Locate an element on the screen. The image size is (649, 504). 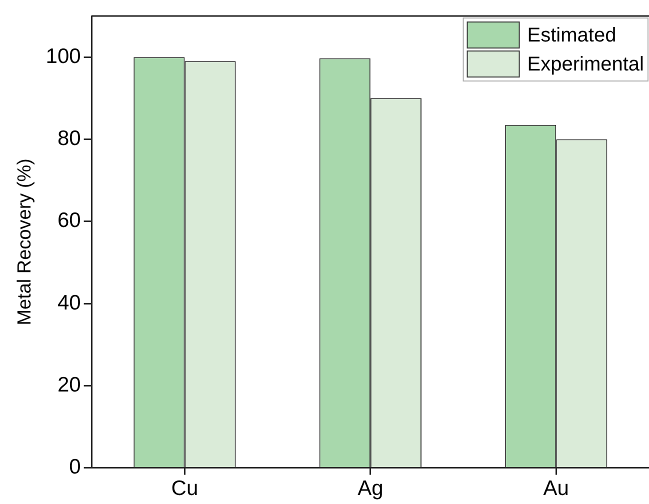
y-axis-title: Metal Recovery (%) is located at coordinates (25, 242).